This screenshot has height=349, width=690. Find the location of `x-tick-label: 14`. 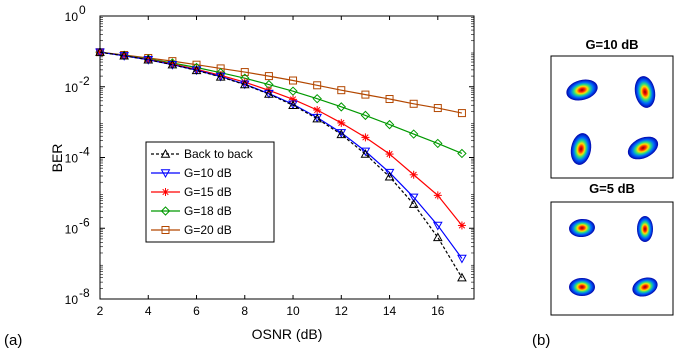

x-tick-label: 14 is located at coordinates (390, 311).